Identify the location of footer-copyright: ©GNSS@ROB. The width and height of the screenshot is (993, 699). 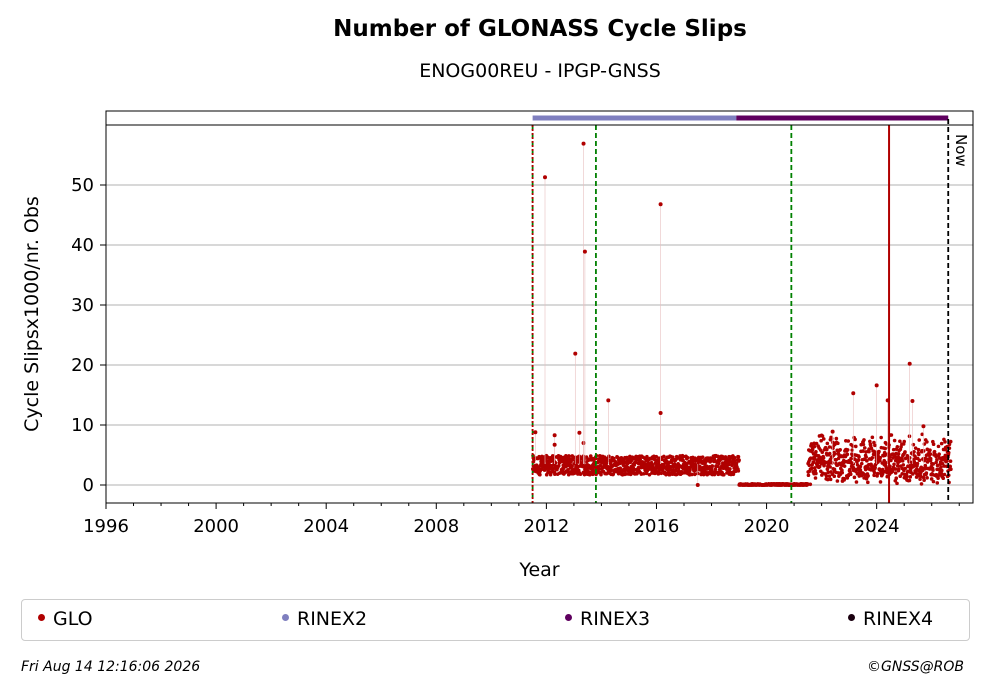
(915, 667).